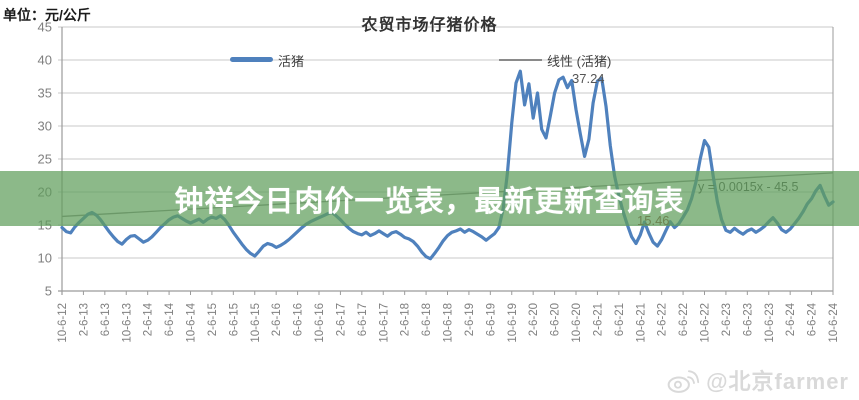 The image size is (859, 400). What do you see at coordinates (588, 78) in the screenshot?
I see `peak-value-label: 37.24` at bounding box center [588, 78].